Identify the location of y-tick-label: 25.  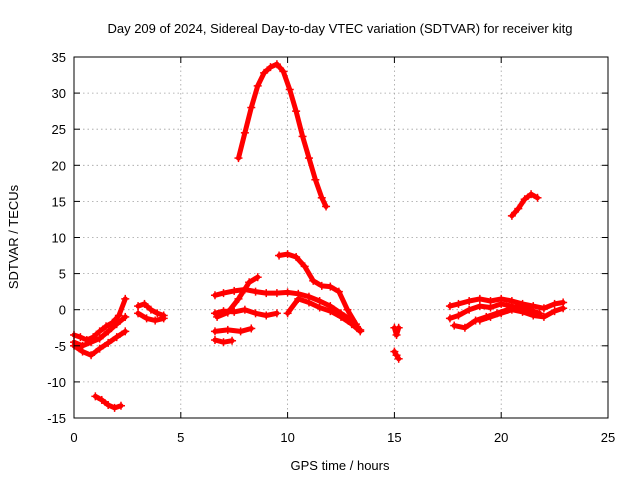
(59, 129).